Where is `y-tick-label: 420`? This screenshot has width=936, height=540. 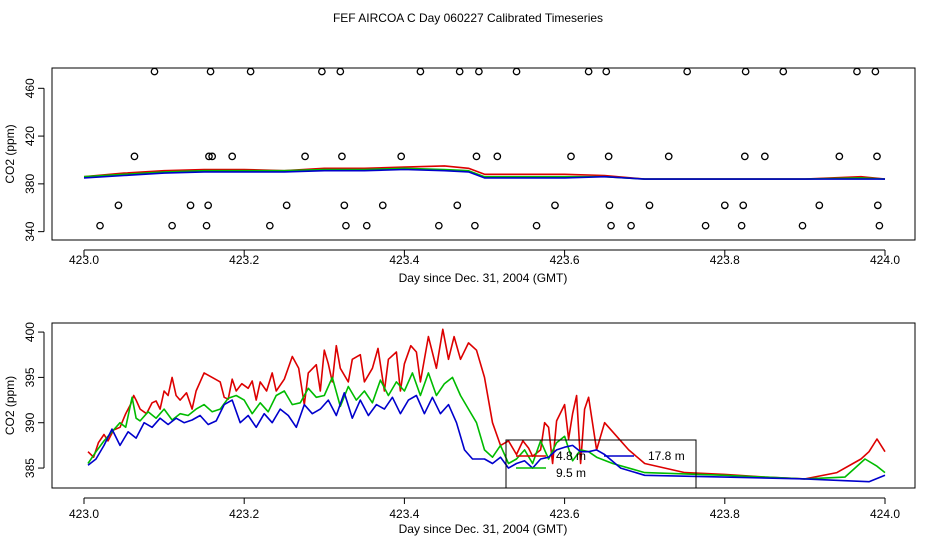 y-tick-label: 420 is located at coordinates (30, 136).